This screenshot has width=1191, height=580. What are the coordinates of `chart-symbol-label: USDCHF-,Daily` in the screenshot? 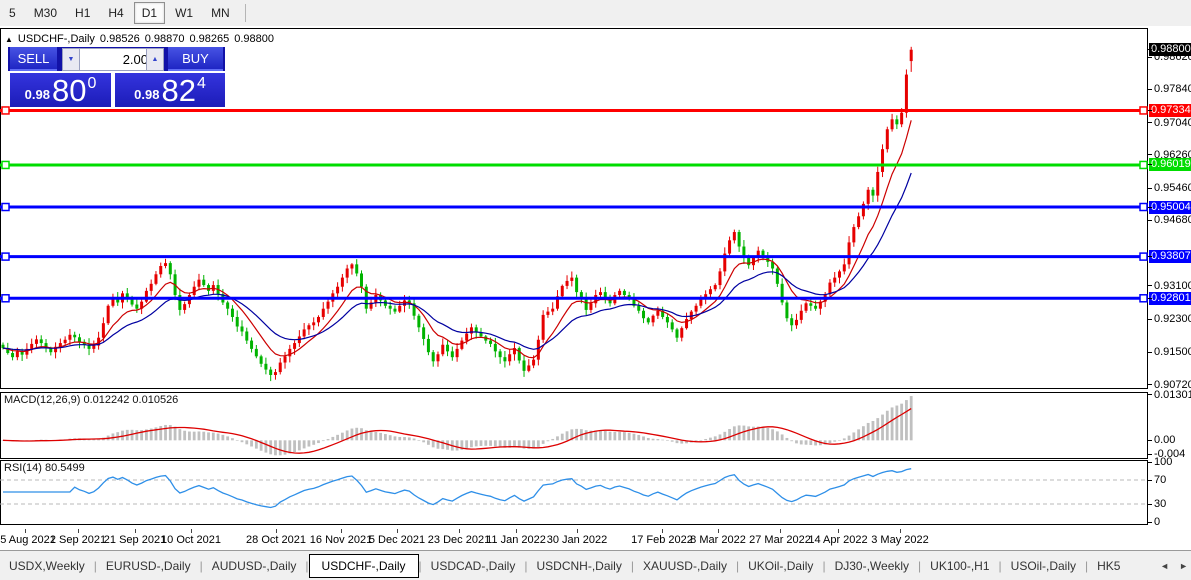 It's located at (56, 39).